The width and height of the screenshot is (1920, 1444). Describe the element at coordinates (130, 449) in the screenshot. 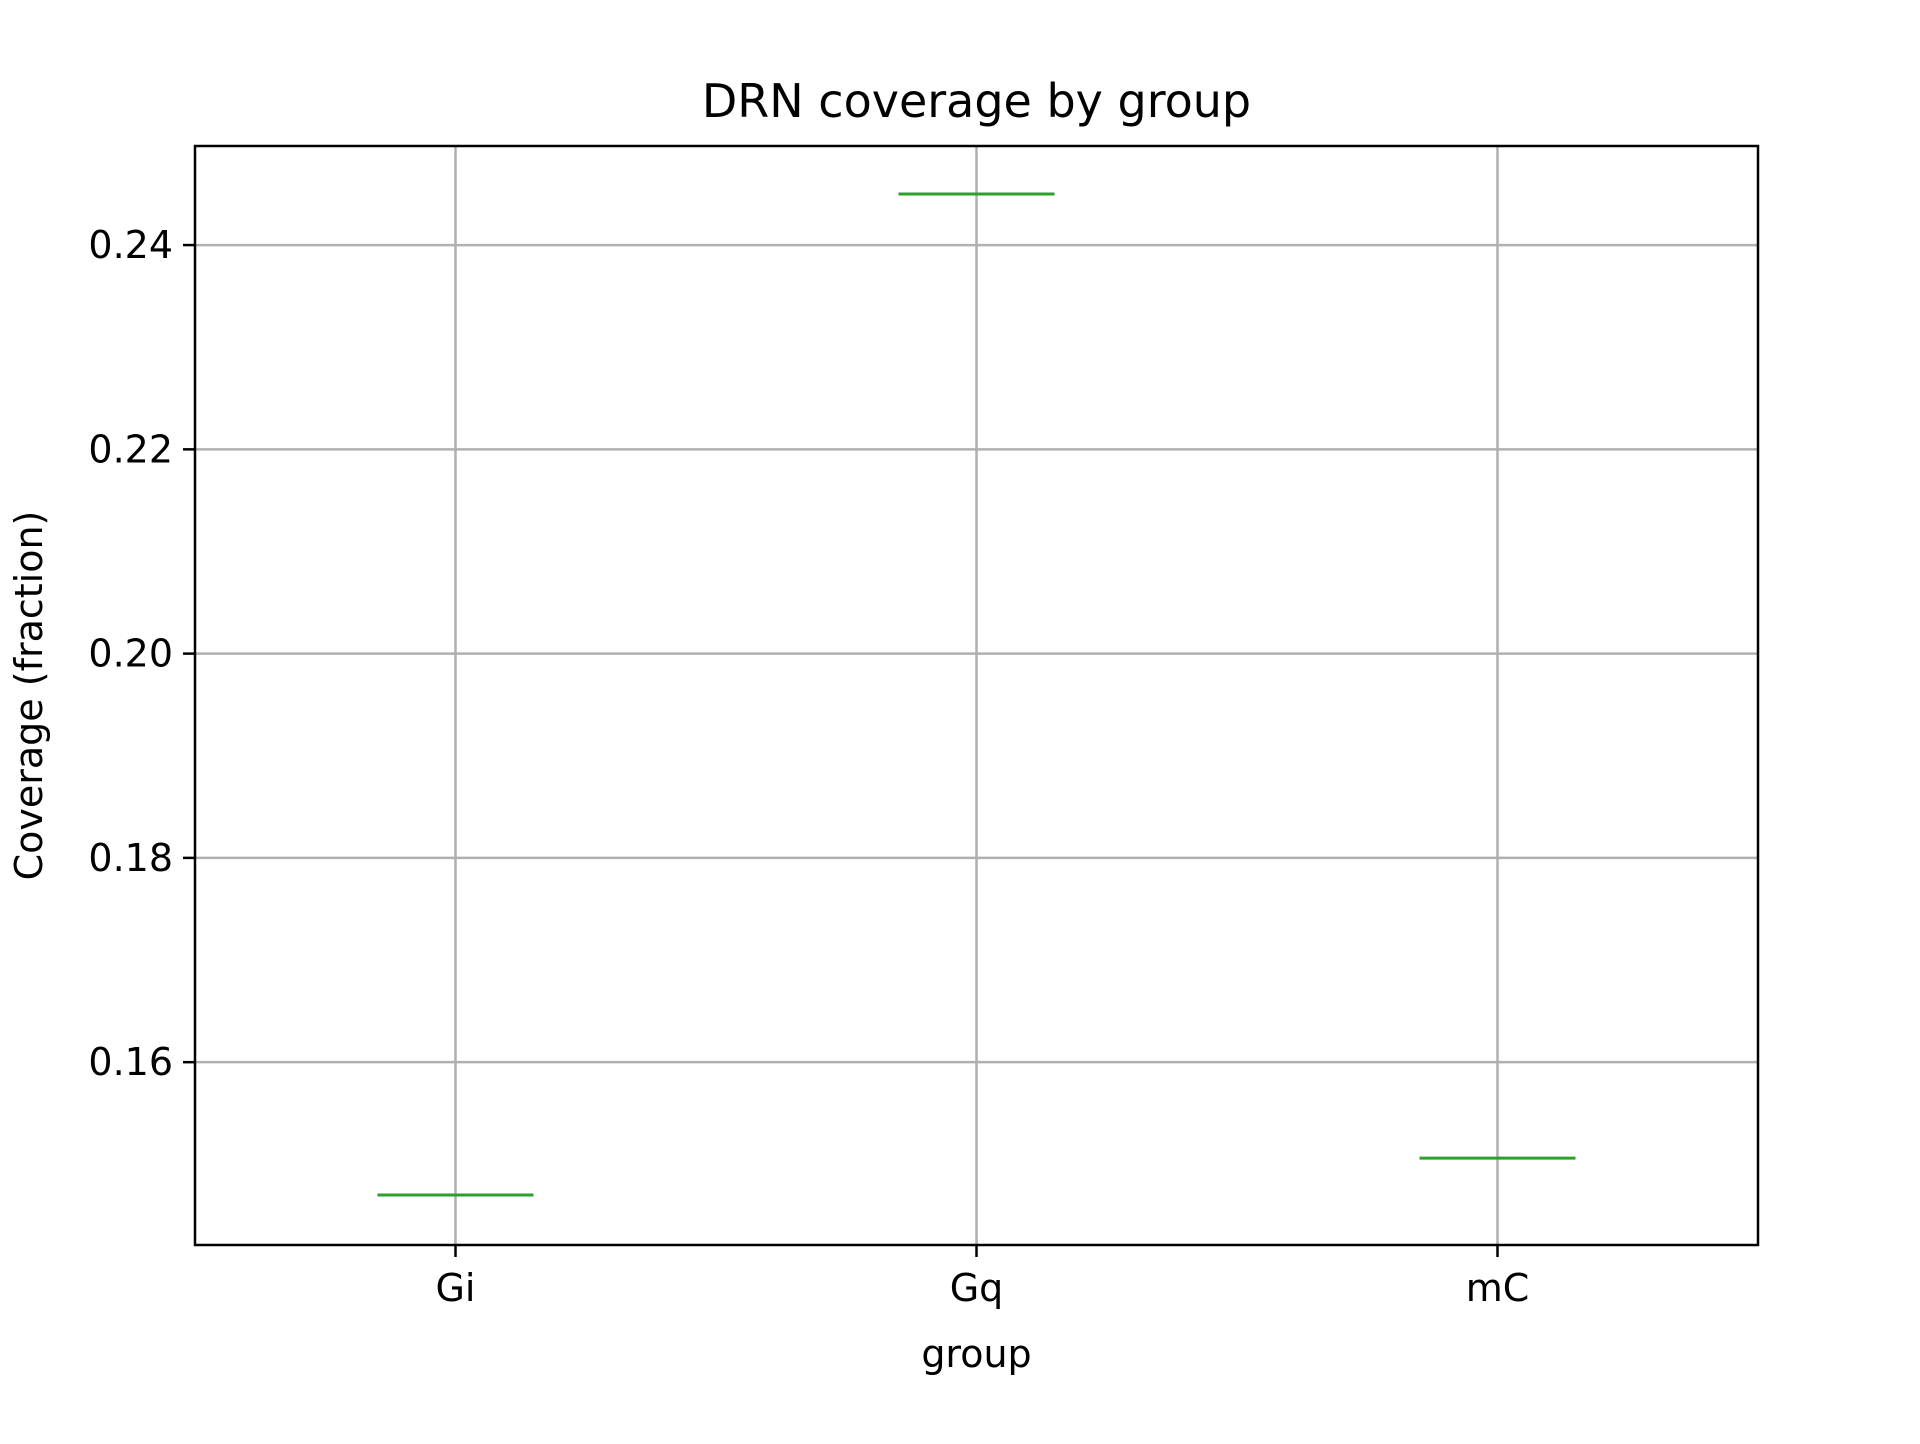

I see `y-tick-label-0.22: 0.22` at that location.